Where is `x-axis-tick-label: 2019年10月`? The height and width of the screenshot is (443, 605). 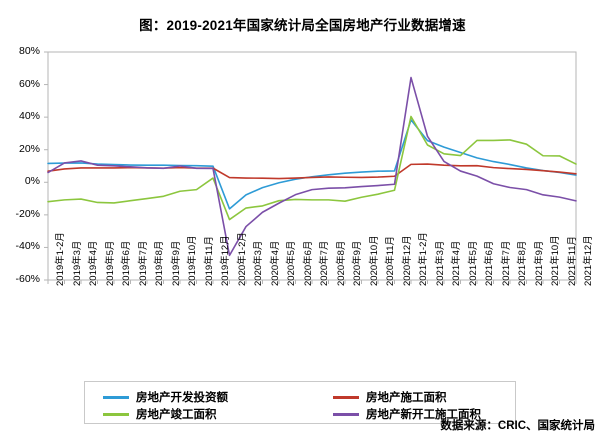
x-axis-tick-label: 2019年10月 is located at coordinates (192, 260).